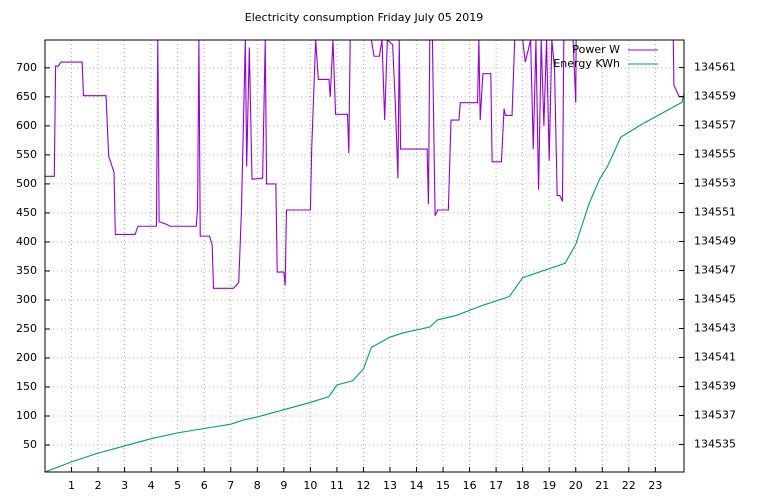  Describe the element at coordinates (337, 485) in the screenshot. I see `x-tick-label: 11` at that location.